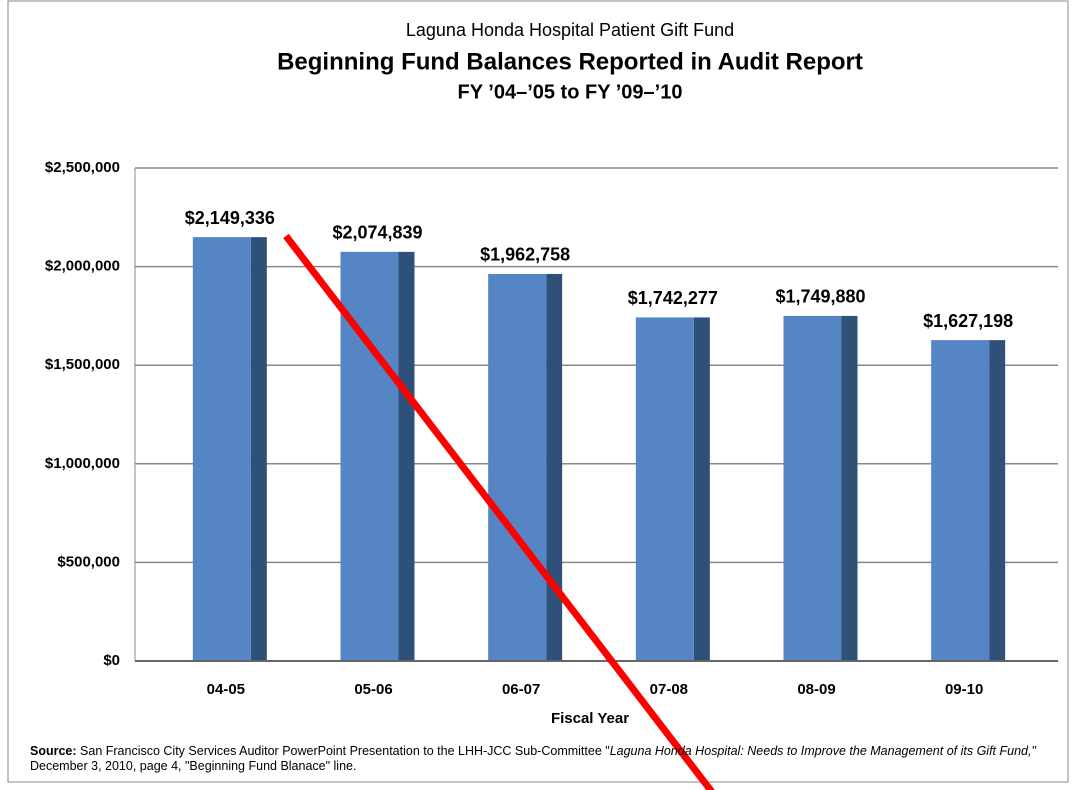 The height and width of the screenshot is (790, 1076). I want to click on value-label: $1,742,277, so click(673, 298).